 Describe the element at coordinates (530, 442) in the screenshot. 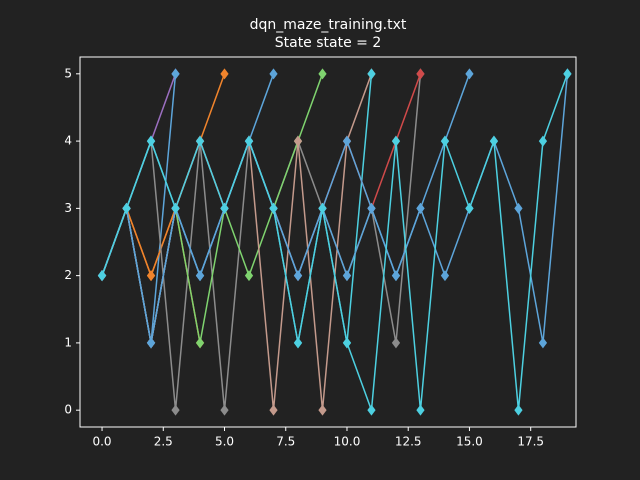

I see `x-tick-label: 17.5` at that location.